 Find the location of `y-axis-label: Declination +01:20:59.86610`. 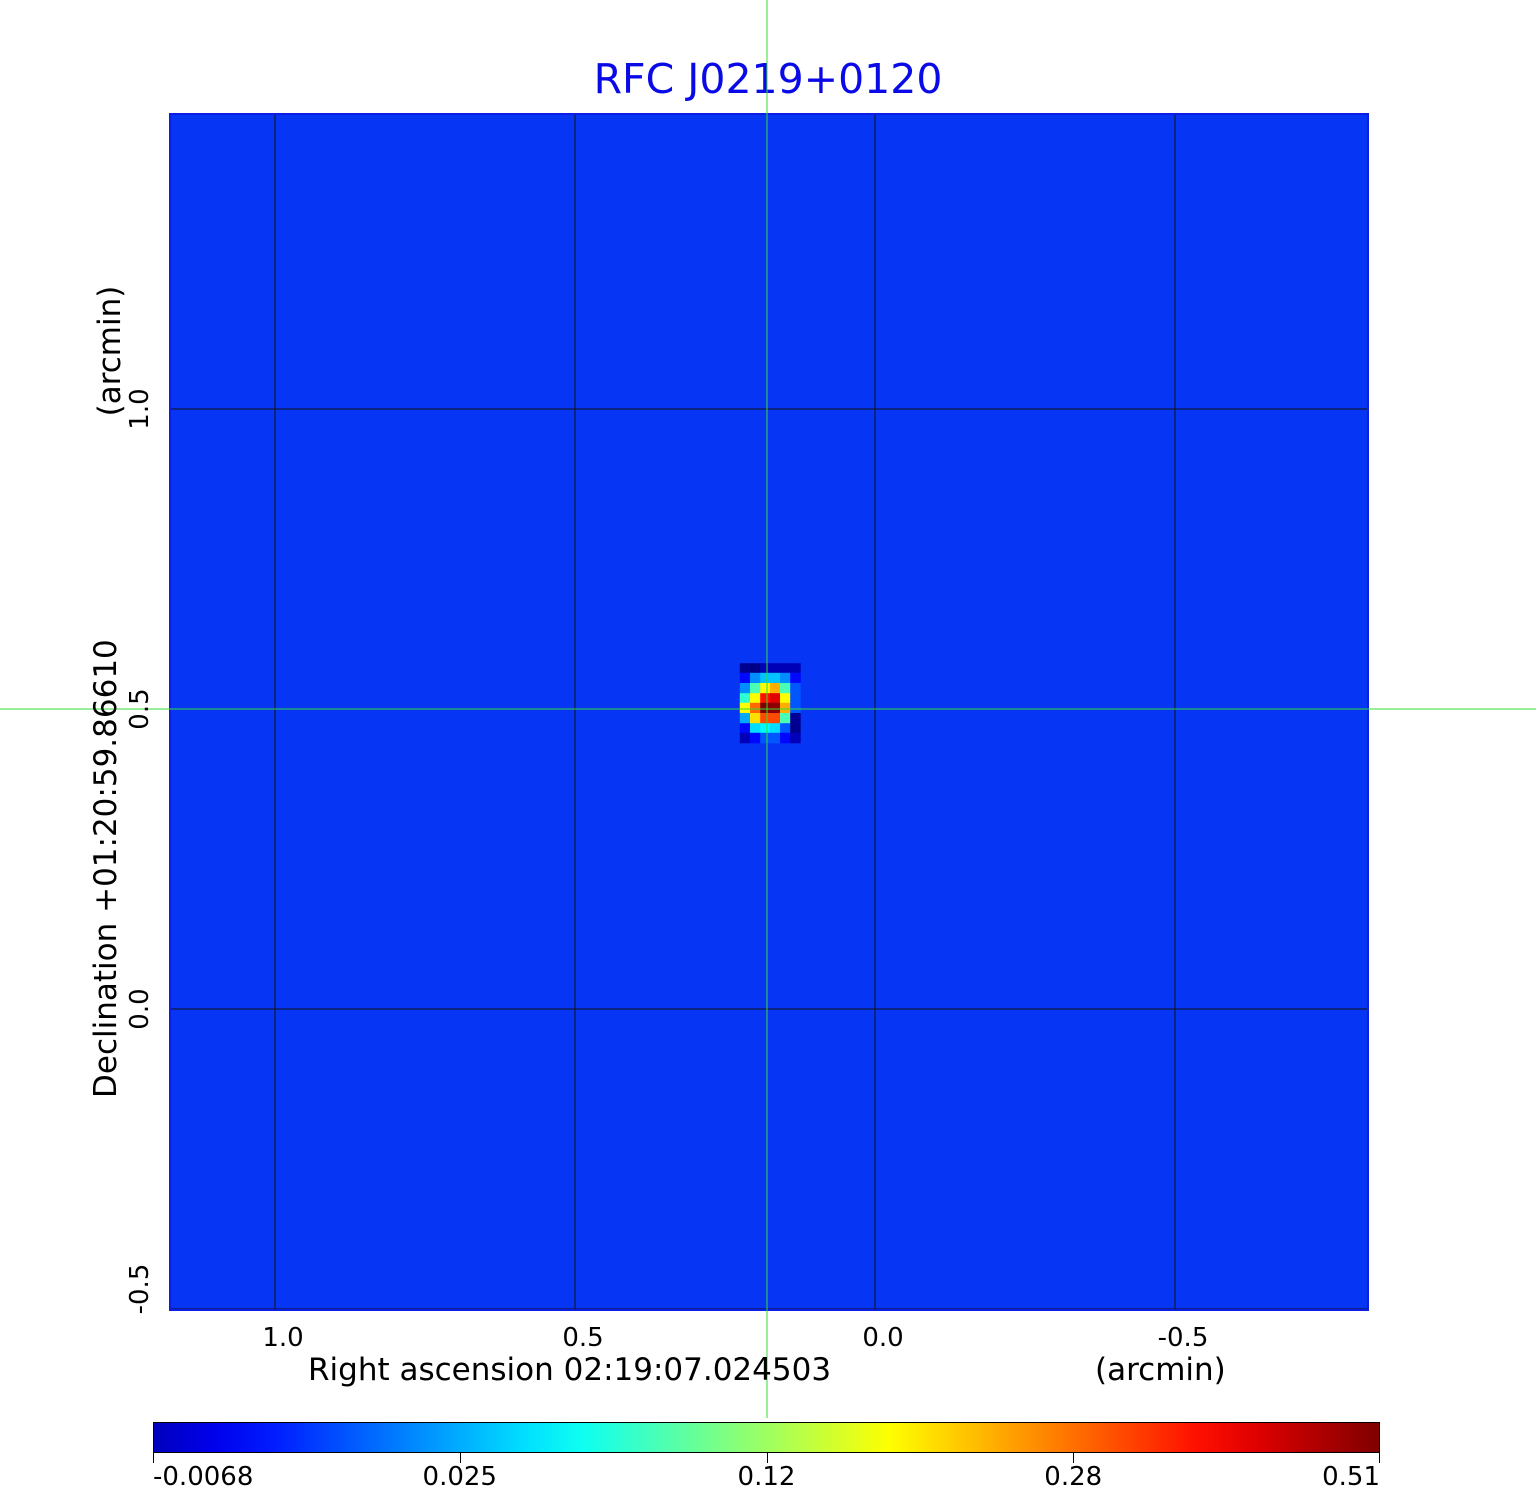

y-axis-label: Declination +01:20:59.86610 is located at coordinates (106, 868).